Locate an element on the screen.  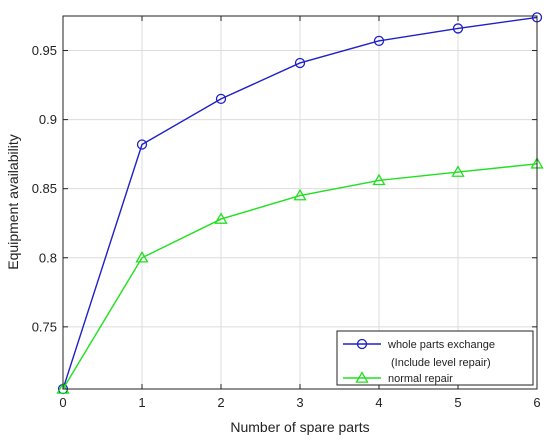
legend-box is located at coordinates (435, 358).